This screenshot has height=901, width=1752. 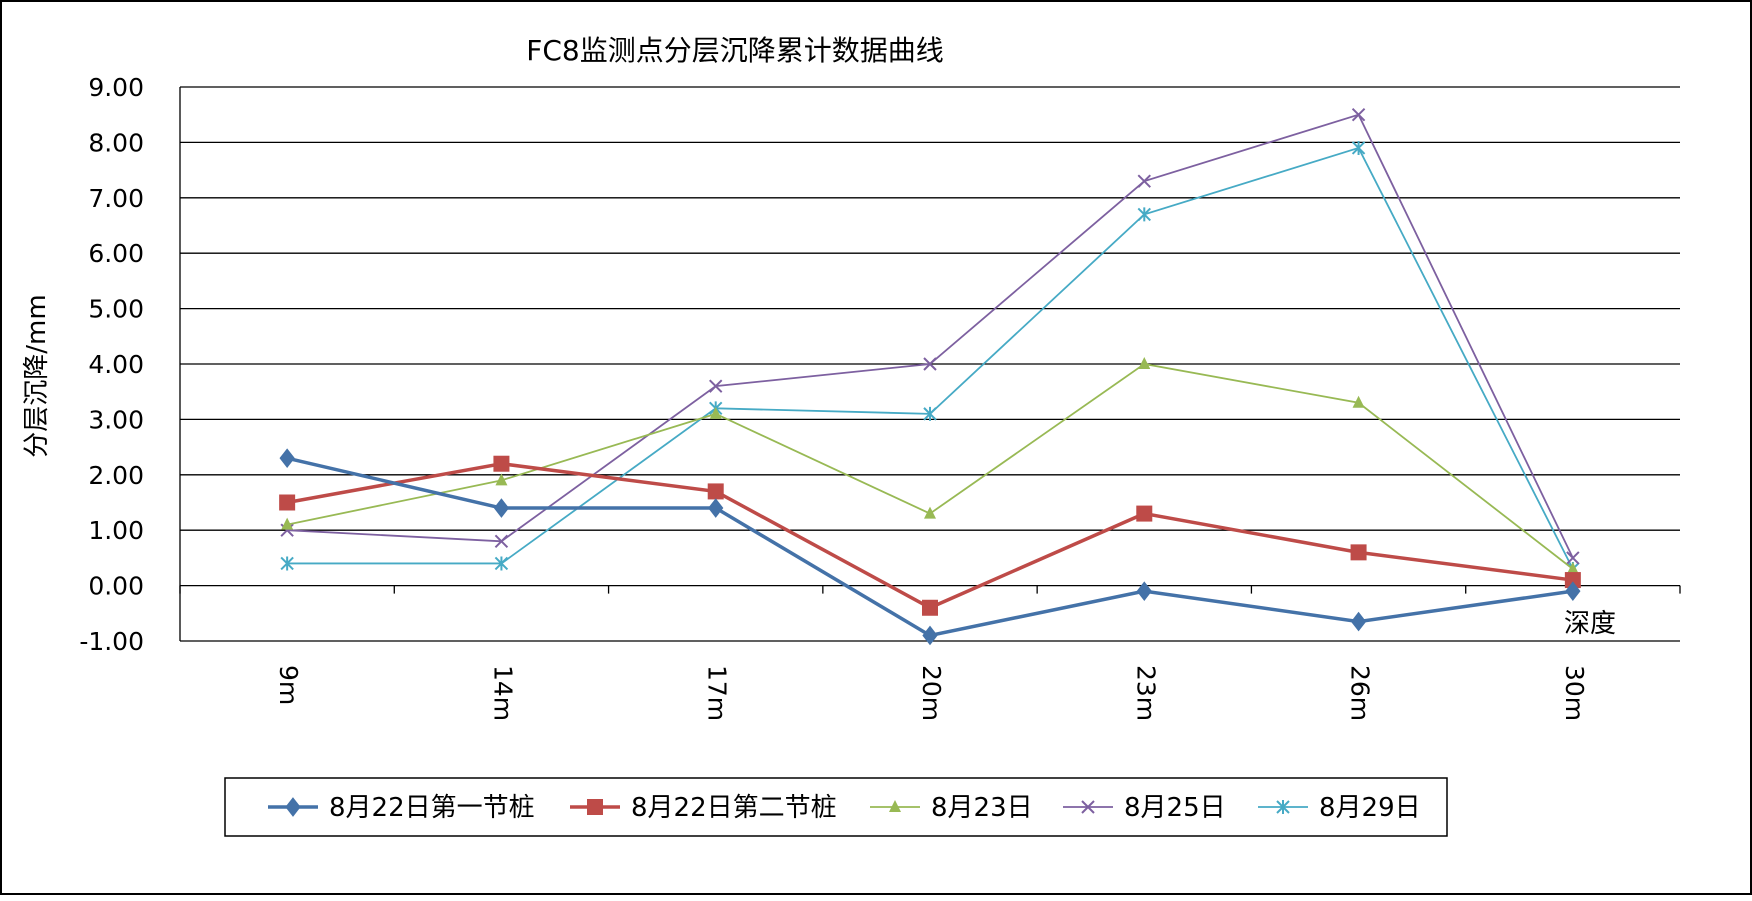 What do you see at coordinates (734, 808) in the screenshot?
I see `legend-label: 8月22日第二节桩` at bounding box center [734, 808].